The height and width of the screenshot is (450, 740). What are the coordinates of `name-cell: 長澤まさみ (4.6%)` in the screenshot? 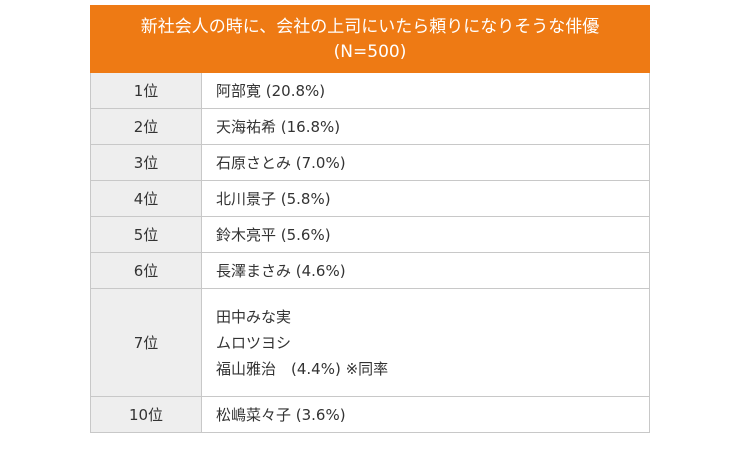 It's located at (425, 270).